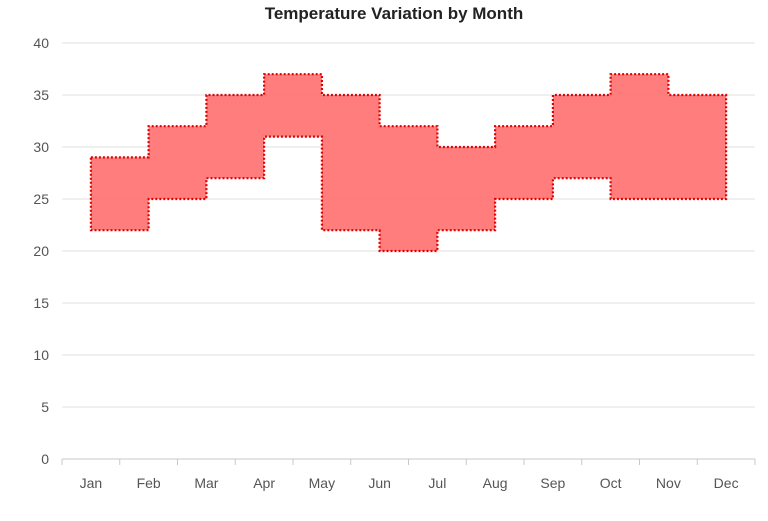 This screenshot has width=768, height=521. Describe the element at coordinates (206, 483) in the screenshot. I see `x-tick-label: Mar` at that location.